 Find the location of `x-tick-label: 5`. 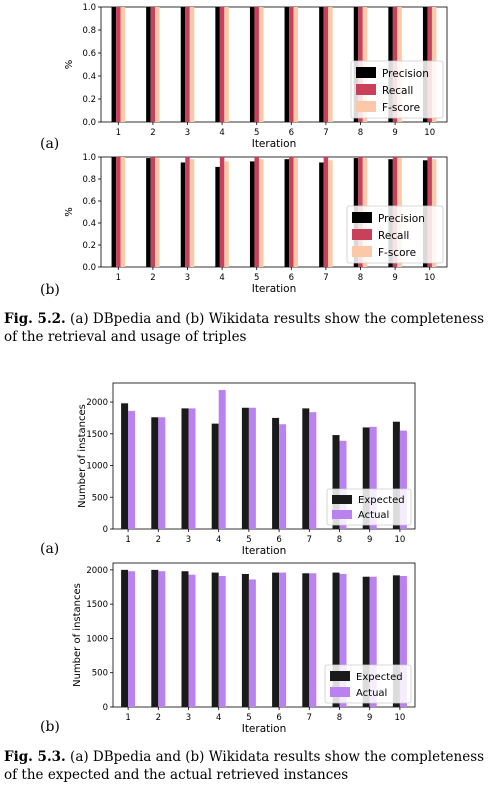

x-tick-label: 5 is located at coordinates (256, 133).